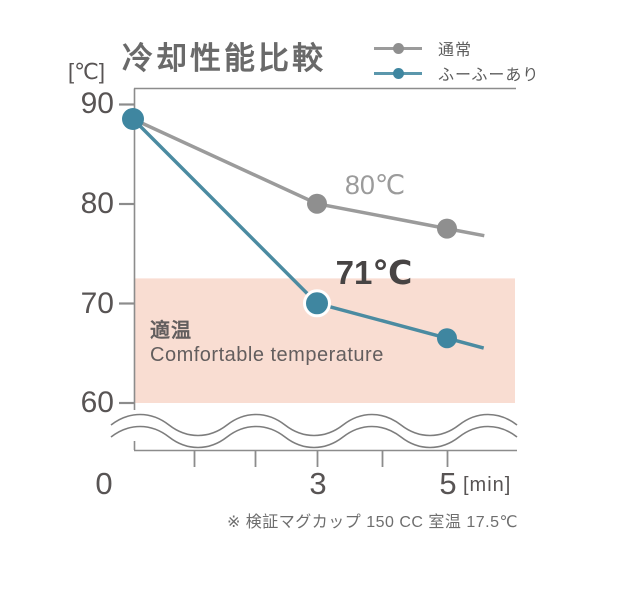 This screenshot has width=632, height=592. What do you see at coordinates (487, 485) in the screenshot?
I see `x-axis-unit: [min]` at bounding box center [487, 485].